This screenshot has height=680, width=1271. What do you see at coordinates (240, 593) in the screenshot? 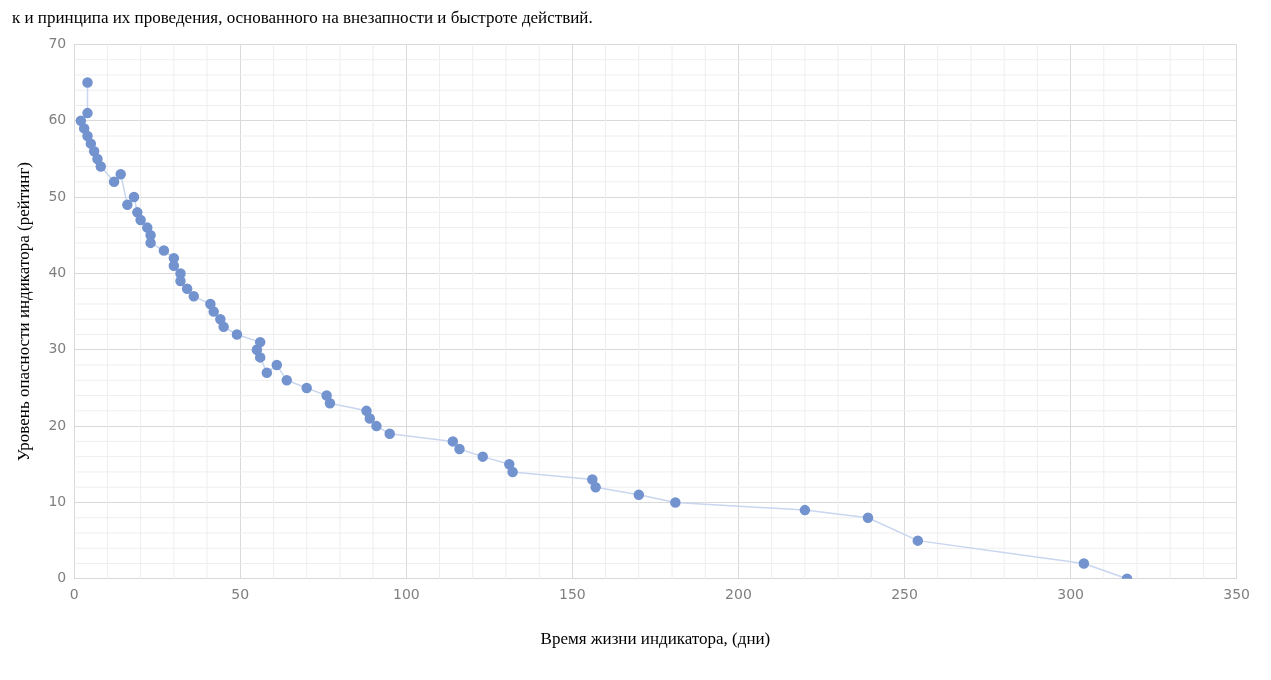
I see `x-tick-label: 50` at bounding box center [240, 593].